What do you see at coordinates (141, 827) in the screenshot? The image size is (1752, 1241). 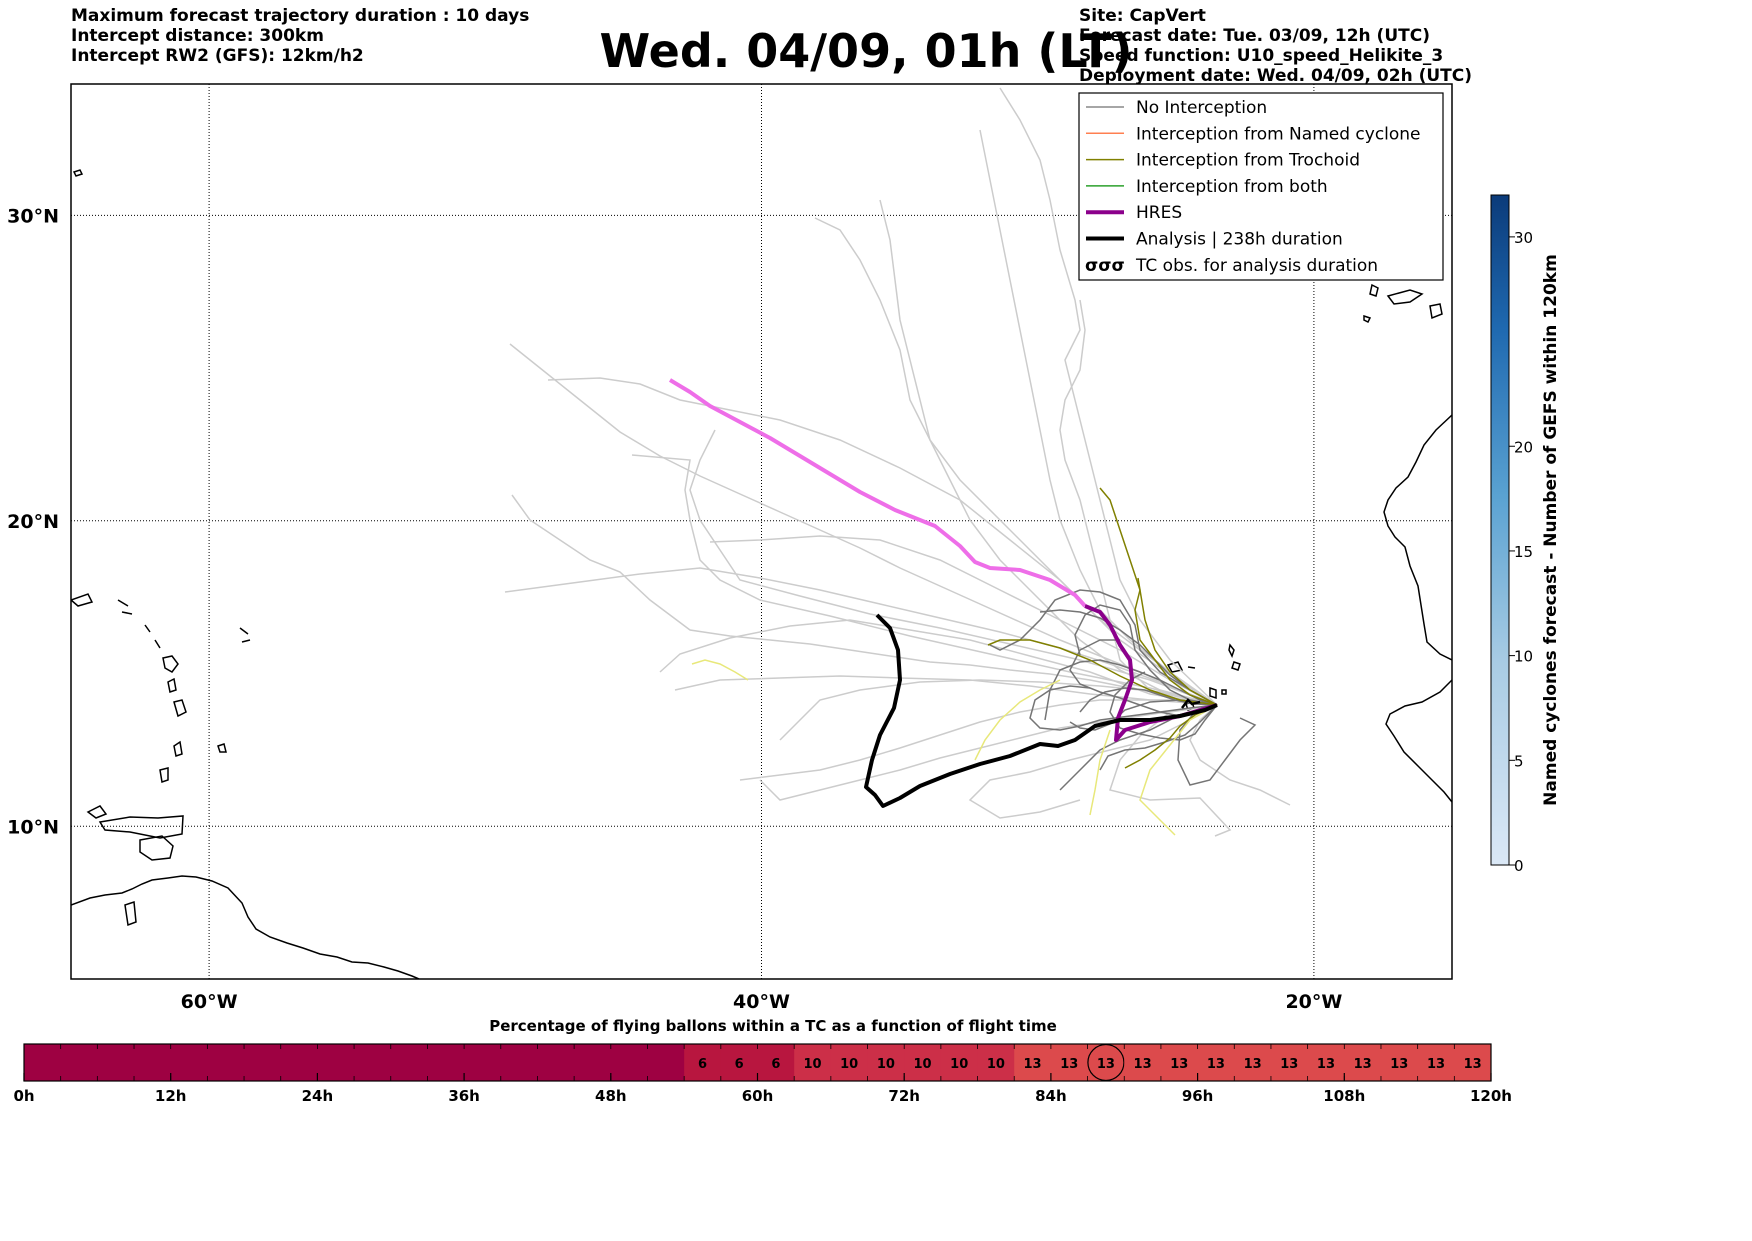 I see `caribbean-island` at bounding box center [141, 827].